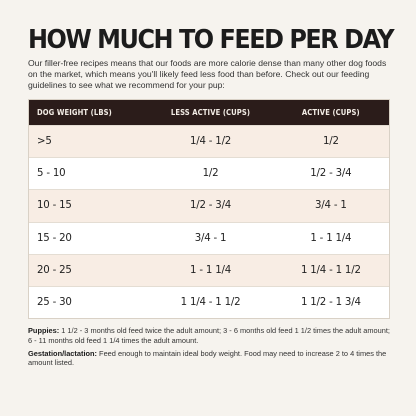 This screenshot has width=416, height=416. Describe the element at coordinates (331, 206) in the screenshot. I see `cell-active: 3/4 - 1` at that location.